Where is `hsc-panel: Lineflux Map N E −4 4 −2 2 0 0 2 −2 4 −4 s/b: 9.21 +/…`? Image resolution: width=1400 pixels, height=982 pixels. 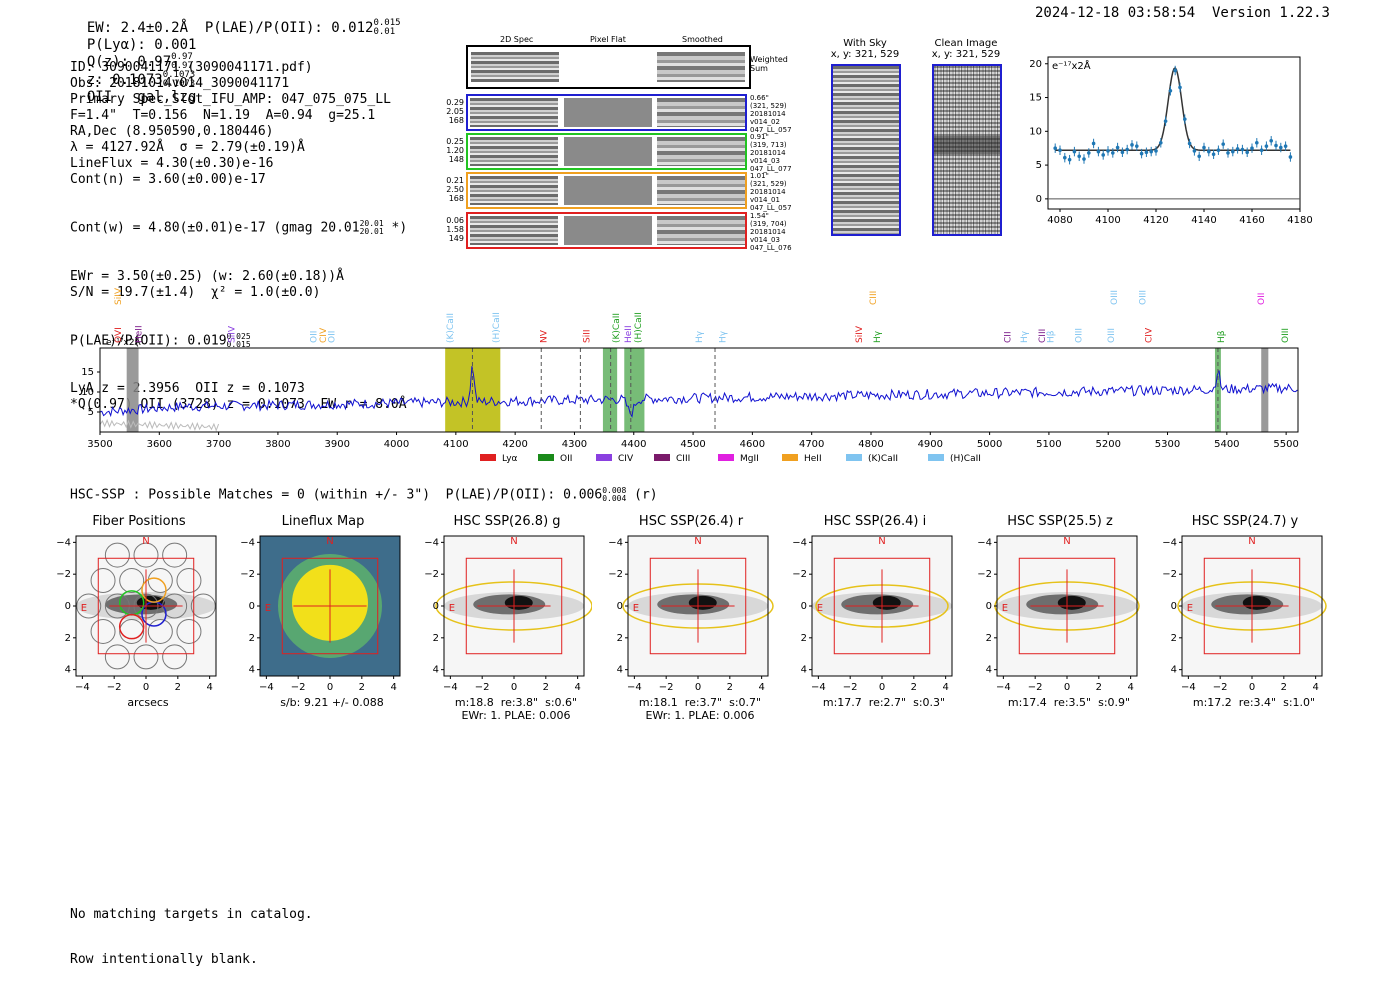
hsc-panel: Lineflux Map N E −4 4 −2 2 0 0 2 −2 4 −4 s/b: 9.21 +/… is located at coordinates (323, 617).